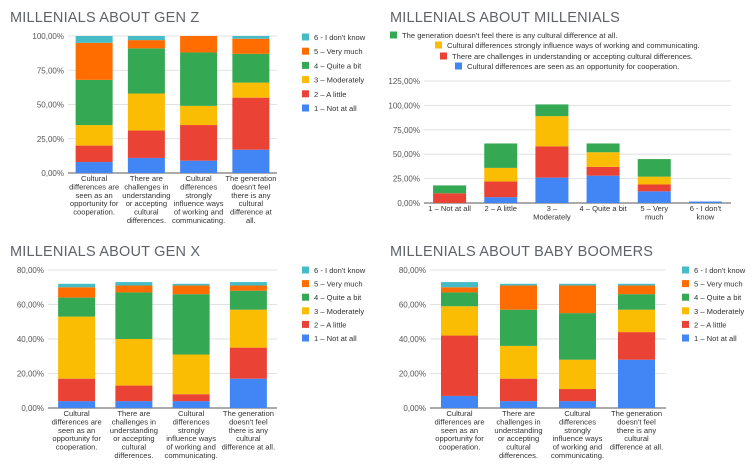 This screenshot has width=752, height=467. What do you see at coordinates (500, 208) in the screenshot?
I see `category-label: 2 – A little` at bounding box center [500, 208].